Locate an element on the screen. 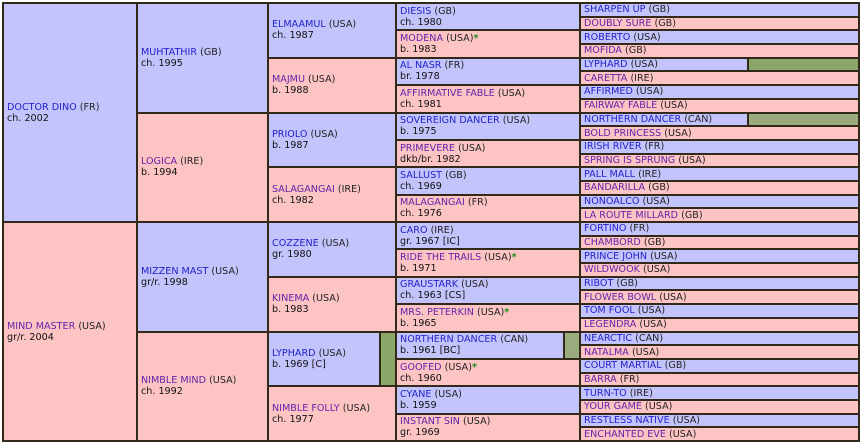  pedigree-cell: GRAUSTARK (USA) ch. 1963 [CS] is located at coordinates (488, 290).